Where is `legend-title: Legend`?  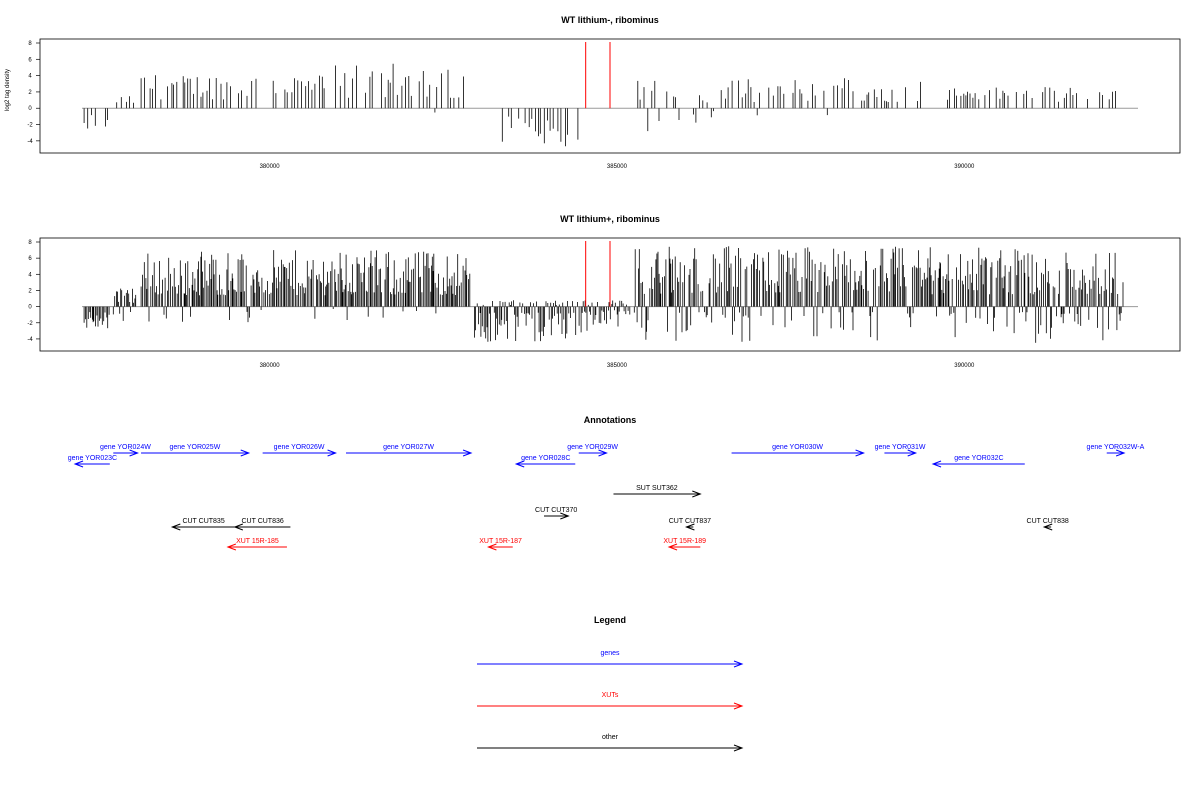 legend-title: Legend is located at coordinates (610, 620).